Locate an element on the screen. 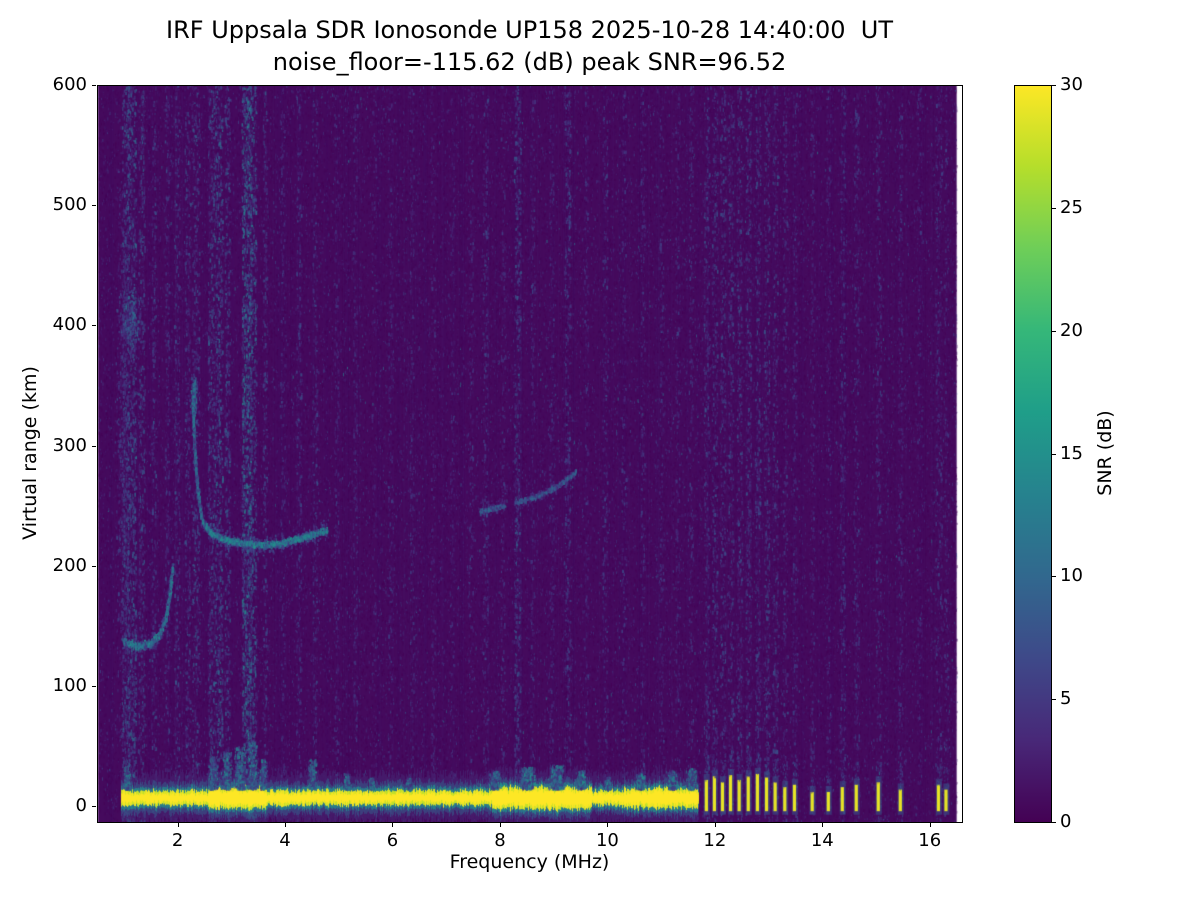 The width and height of the screenshot is (1200, 900). colorbar-tick-label: 5 is located at coordinates (1066, 699).